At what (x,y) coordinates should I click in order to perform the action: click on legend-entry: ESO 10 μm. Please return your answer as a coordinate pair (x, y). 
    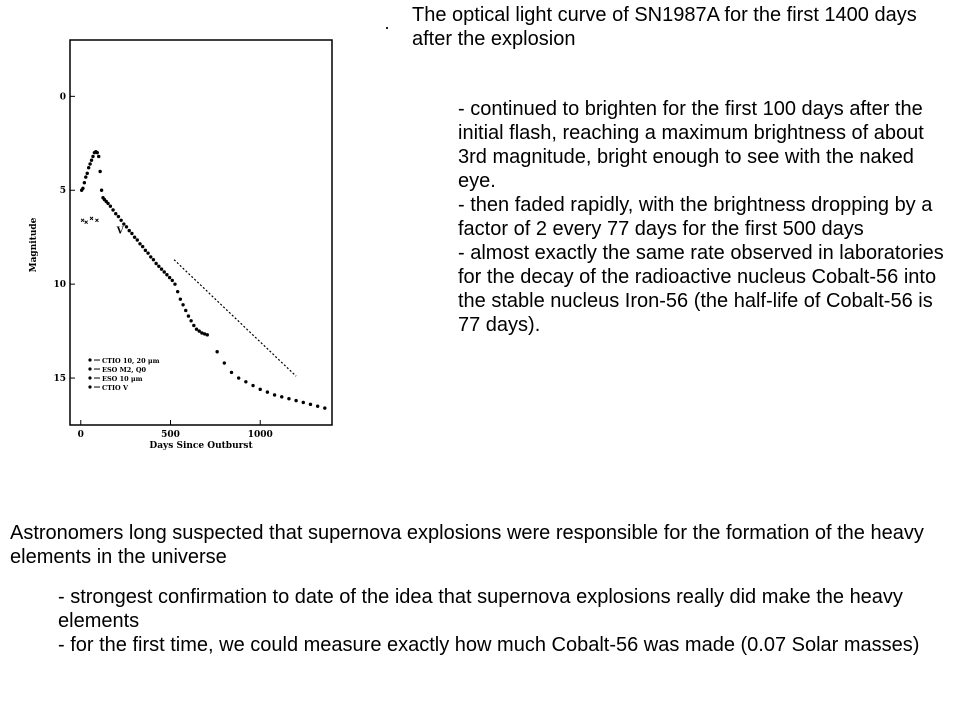
    Looking at the image, I should click on (122, 379).